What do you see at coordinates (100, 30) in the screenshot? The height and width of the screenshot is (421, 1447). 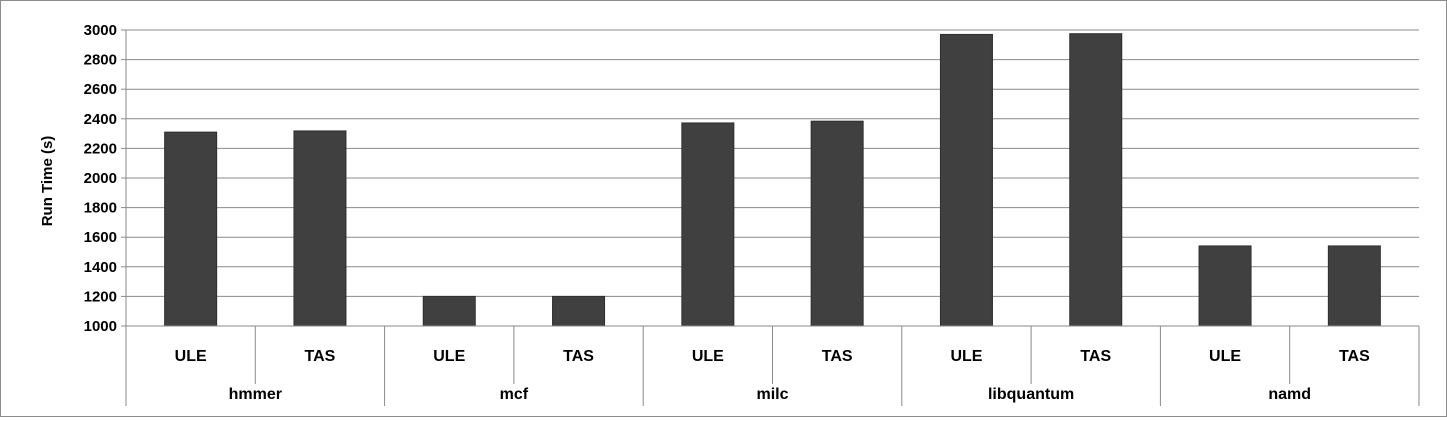 I see `y-tick-label: 3000` at bounding box center [100, 30].